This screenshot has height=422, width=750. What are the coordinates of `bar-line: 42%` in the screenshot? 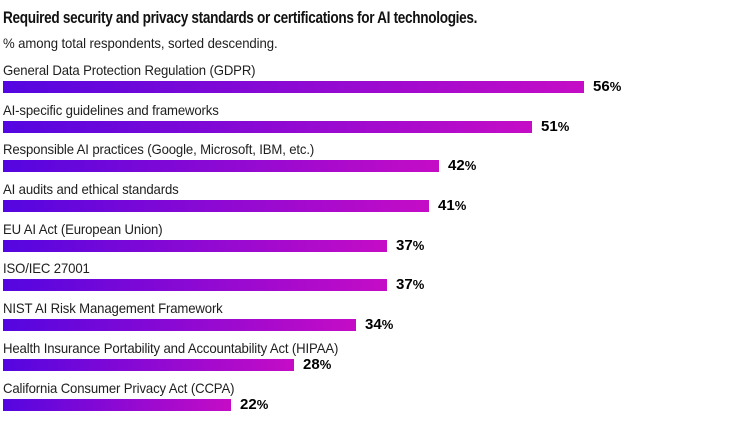 It's located at (376, 166).